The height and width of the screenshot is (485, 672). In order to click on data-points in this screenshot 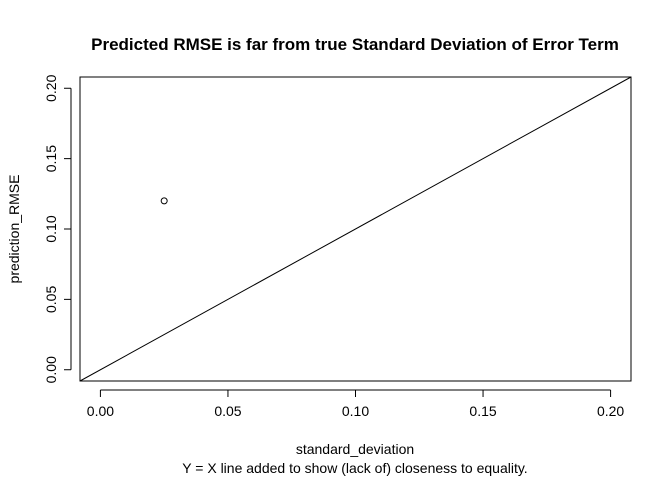, I will do `click(164, 201)`.